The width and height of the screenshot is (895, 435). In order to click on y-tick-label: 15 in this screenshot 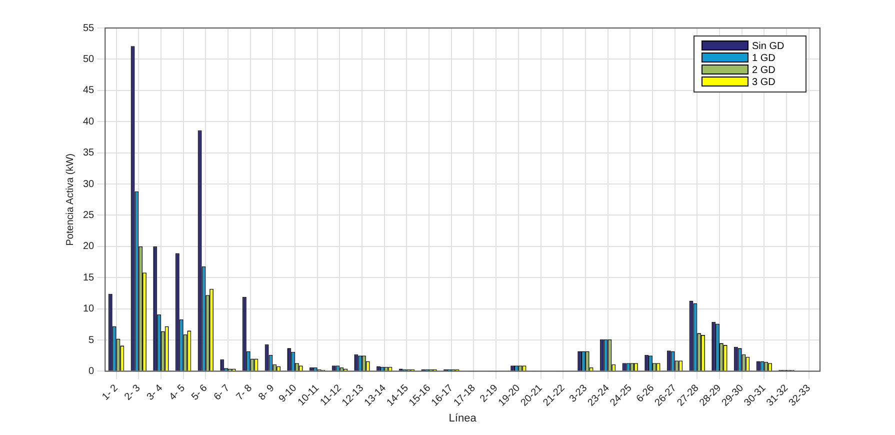, I will do `click(89, 278)`.